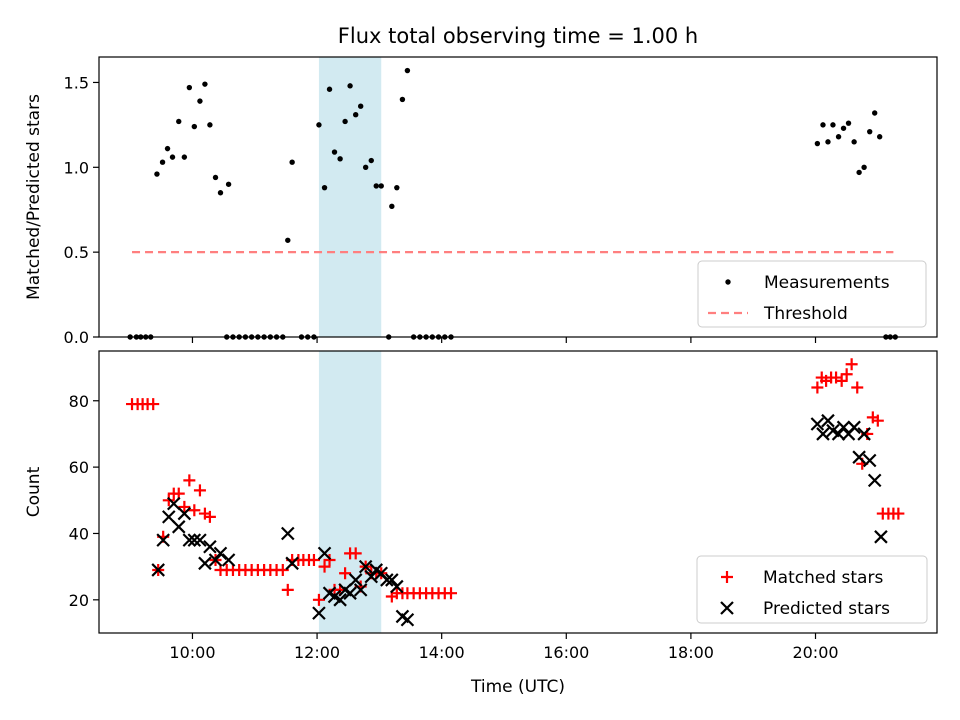  Describe the element at coordinates (827, 283) in the screenshot. I see `legend-label: Measurements` at that location.